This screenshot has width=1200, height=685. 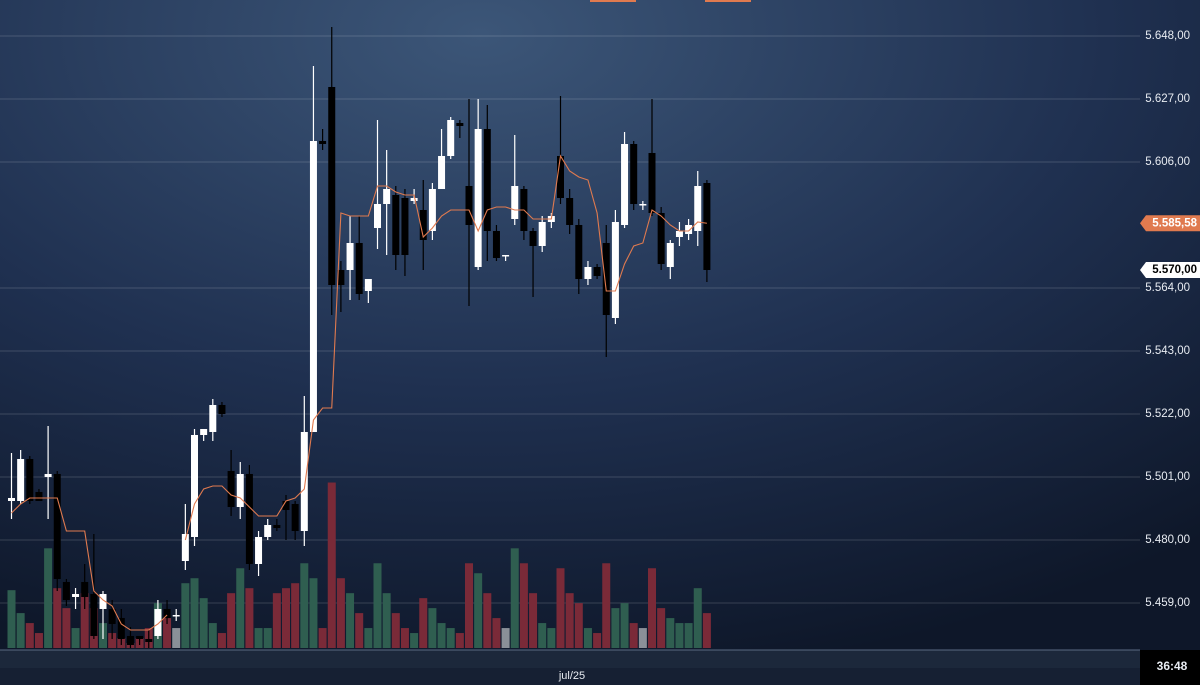 What do you see at coordinates (1167, 603) in the screenshot?
I see `y-tick-label: 5.459,00` at bounding box center [1167, 603].